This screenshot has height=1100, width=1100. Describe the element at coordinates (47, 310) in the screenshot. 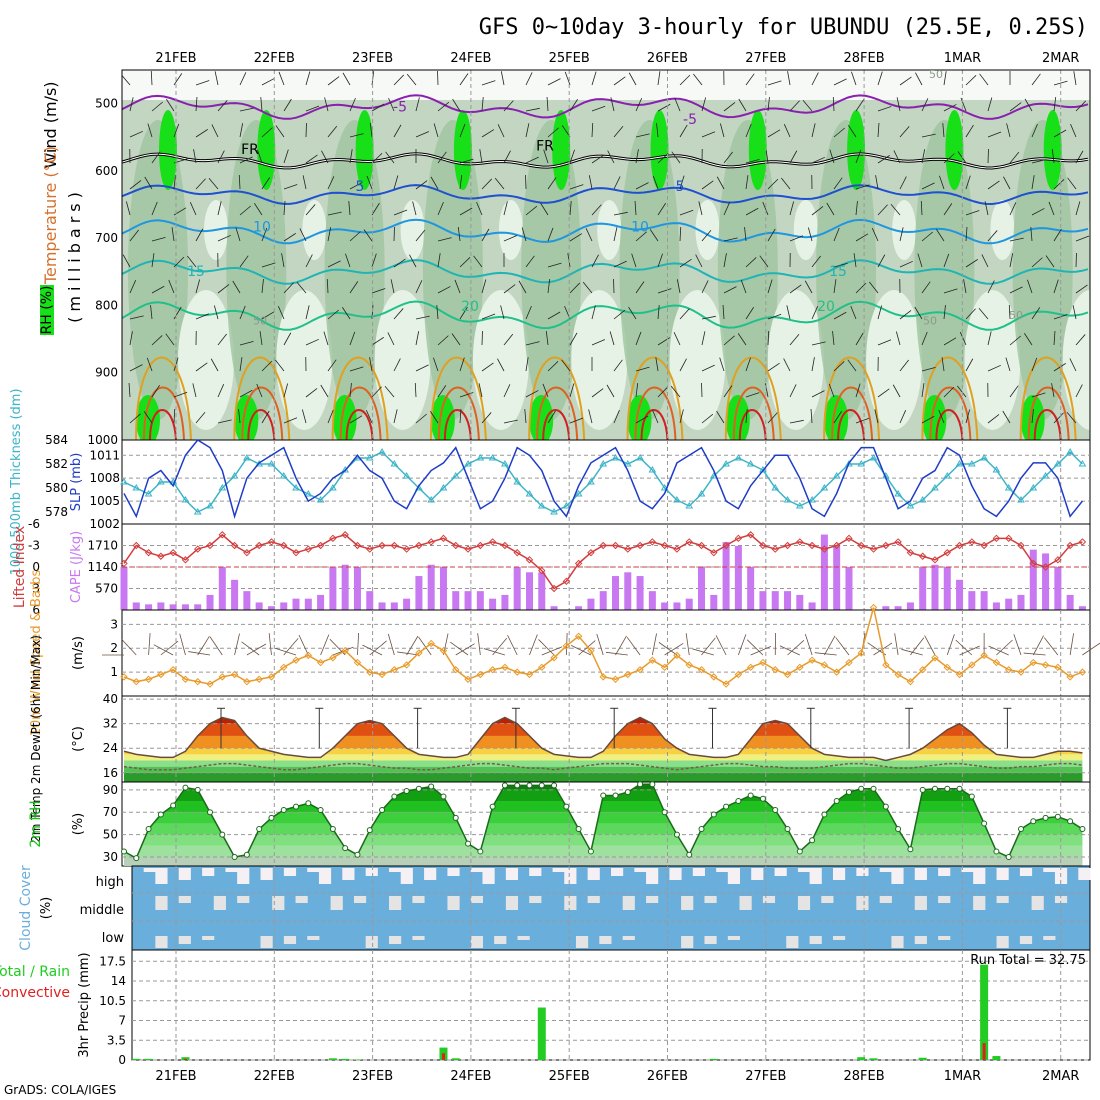

I see `rh-legend-swatch` at that location.